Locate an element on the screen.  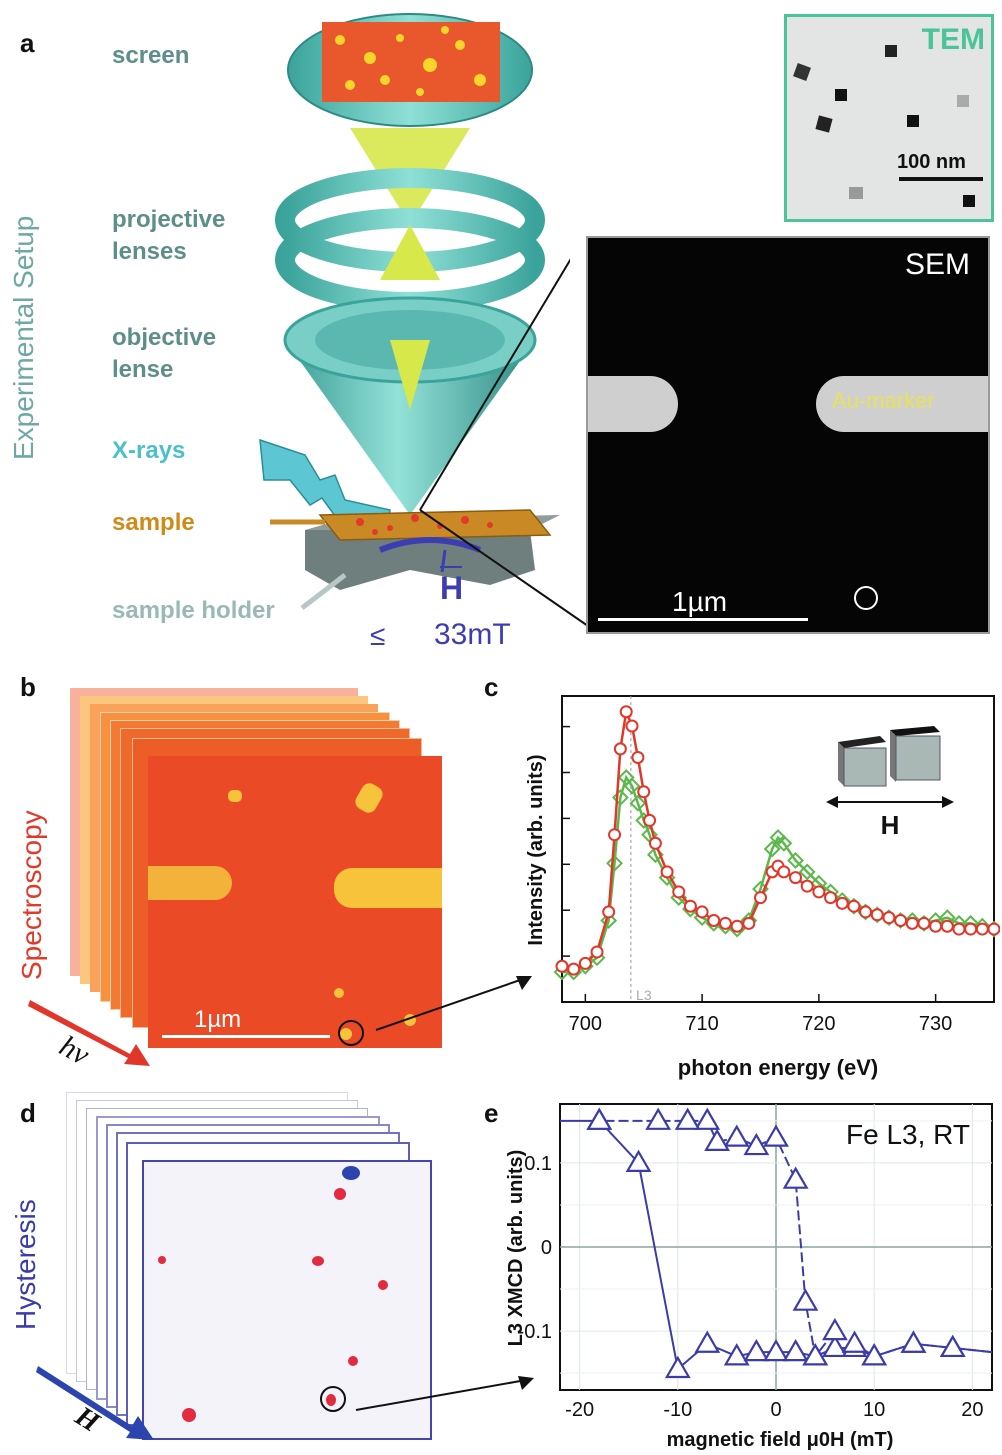
hysteresis-image is located at coordinates (287, 1300).